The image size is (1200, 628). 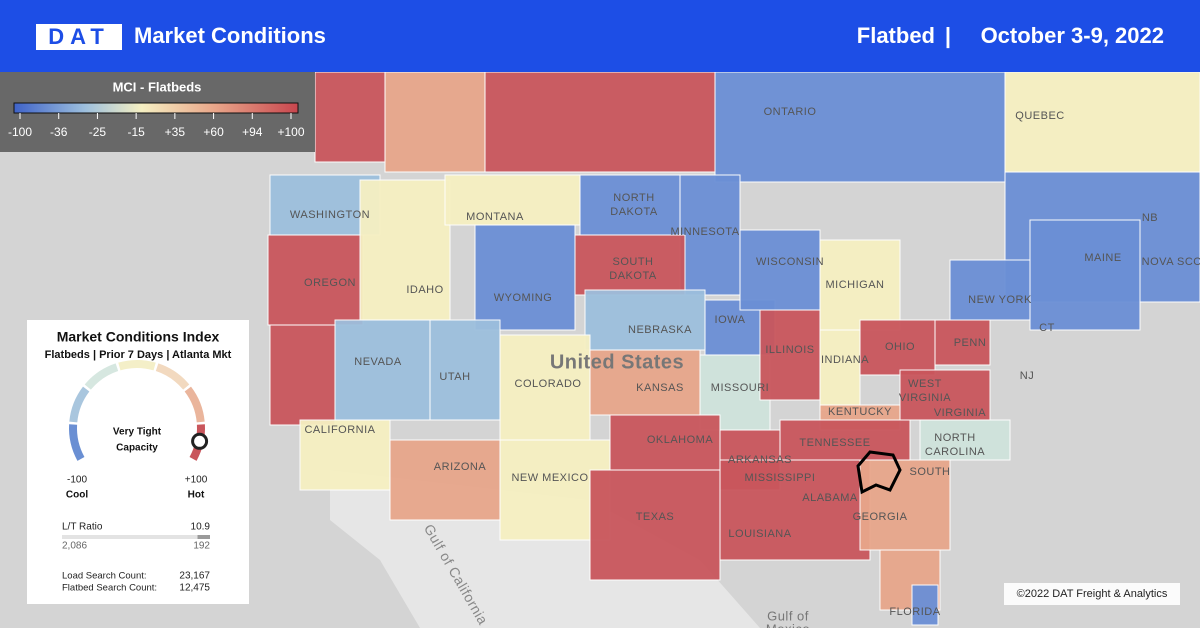 What do you see at coordinates (203, 537) in the screenshot?
I see `lt-trucks-bar` at bounding box center [203, 537].